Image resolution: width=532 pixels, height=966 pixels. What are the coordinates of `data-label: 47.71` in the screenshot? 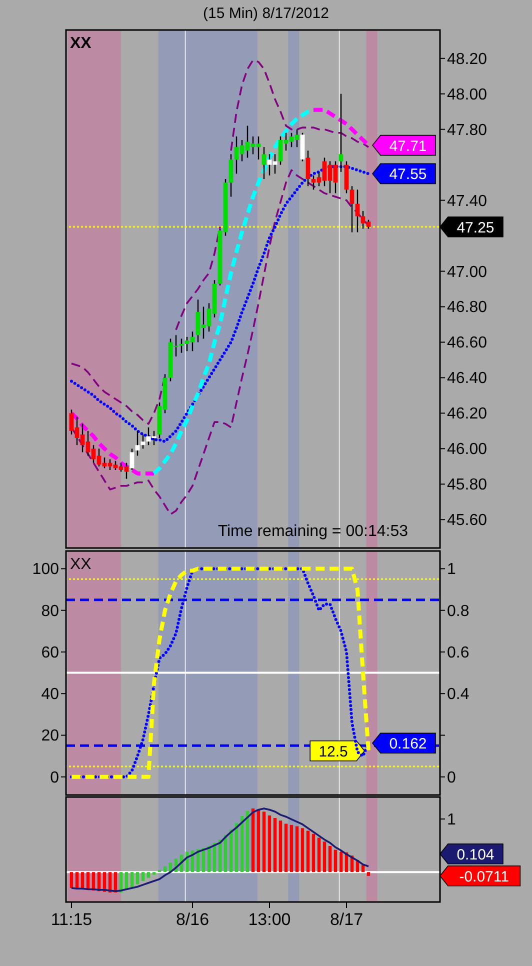 It's located at (408, 146).